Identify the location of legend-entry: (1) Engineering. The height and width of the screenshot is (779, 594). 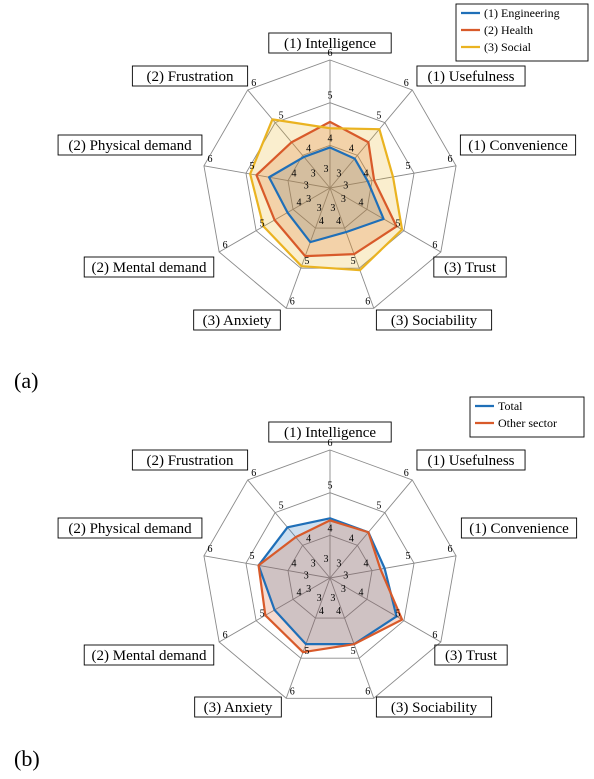
(522, 13).